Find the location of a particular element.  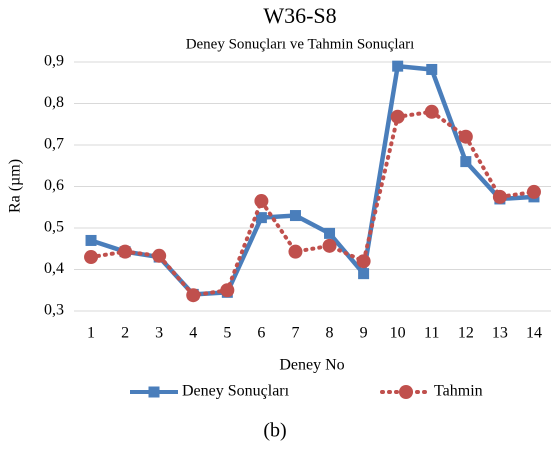

y-tick-label: 0,3 is located at coordinates (54, 310).